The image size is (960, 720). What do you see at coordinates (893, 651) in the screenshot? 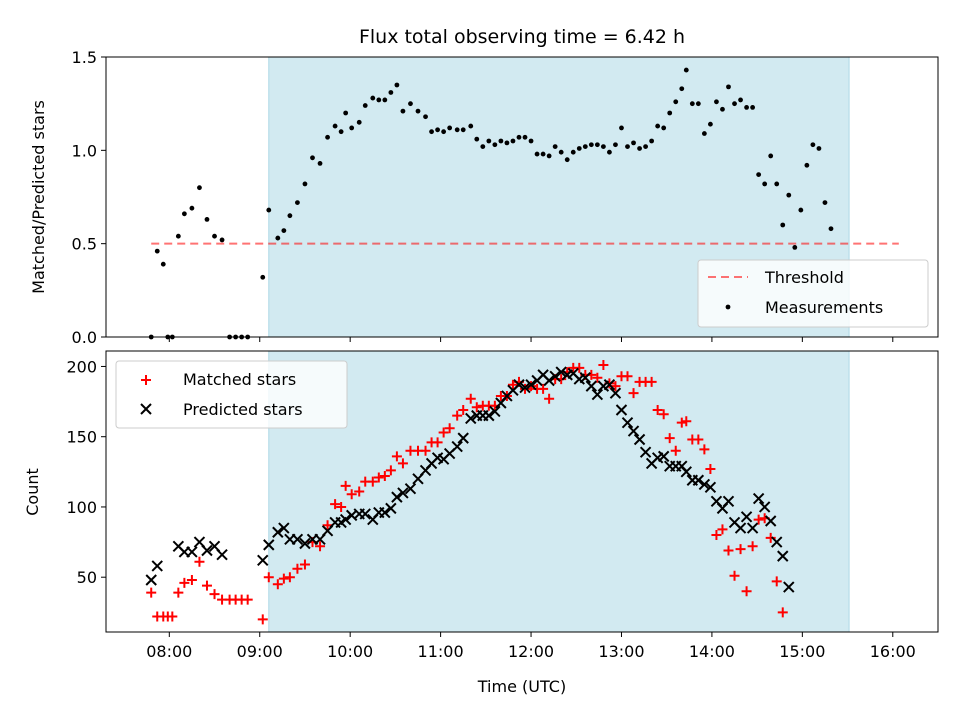
I see `x-tick-label: 16:00` at bounding box center [893, 651].